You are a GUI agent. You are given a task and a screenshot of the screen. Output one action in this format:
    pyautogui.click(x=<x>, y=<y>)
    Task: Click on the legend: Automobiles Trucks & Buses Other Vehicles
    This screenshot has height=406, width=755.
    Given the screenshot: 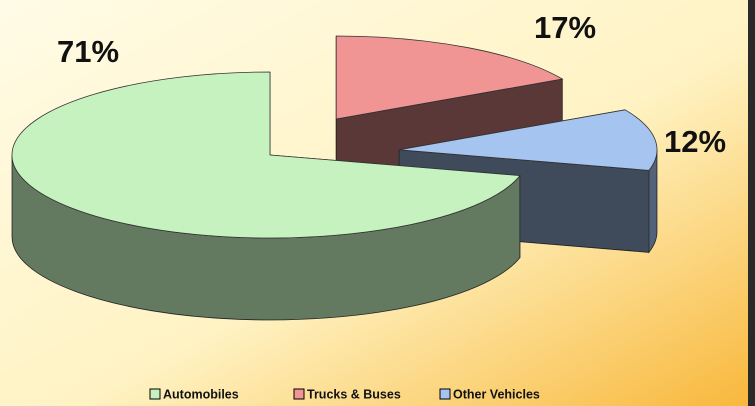 What is the action you would take?
    pyautogui.click(x=344, y=394)
    